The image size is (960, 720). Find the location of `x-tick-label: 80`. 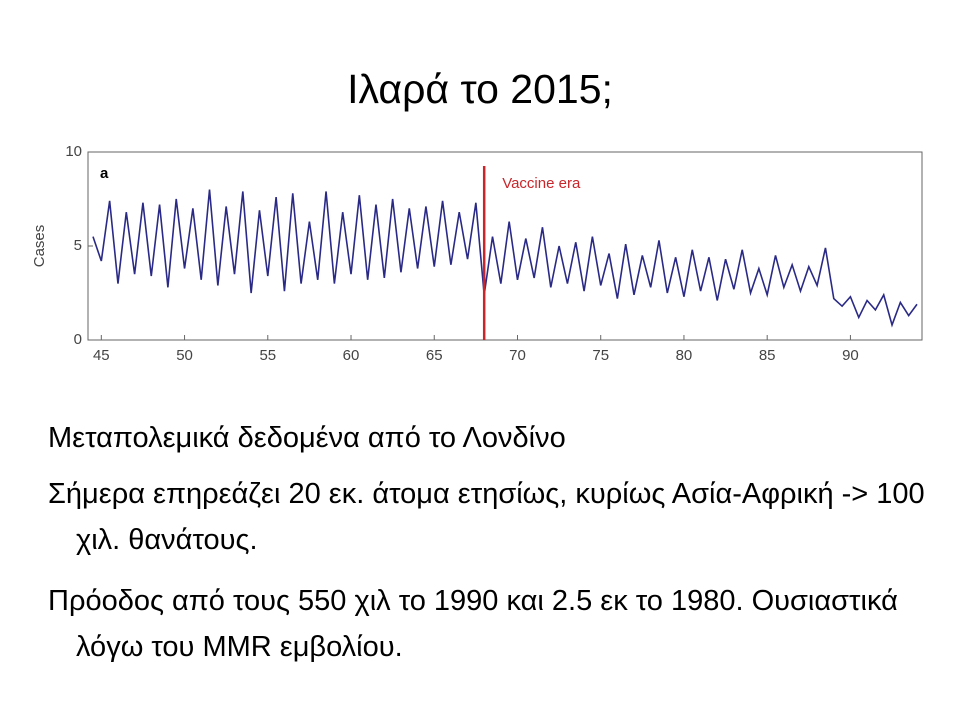

x-tick-label: 80 is located at coordinates (684, 355).